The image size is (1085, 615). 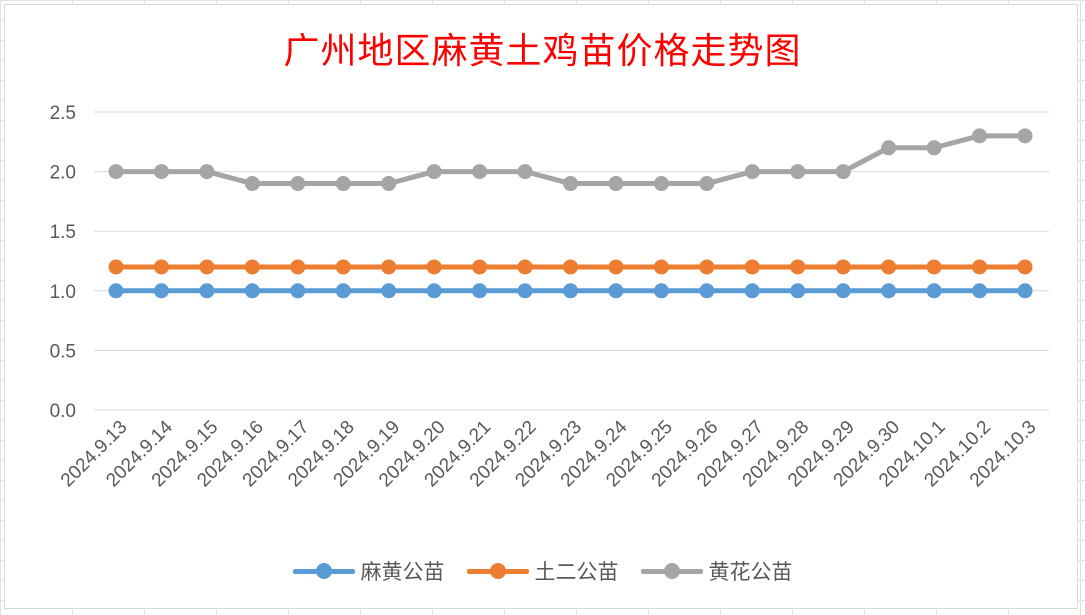 What do you see at coordinates (63, 351) in the screenshot?
I see `y-tick-label: 0.5` at bounding box center [63, 351].